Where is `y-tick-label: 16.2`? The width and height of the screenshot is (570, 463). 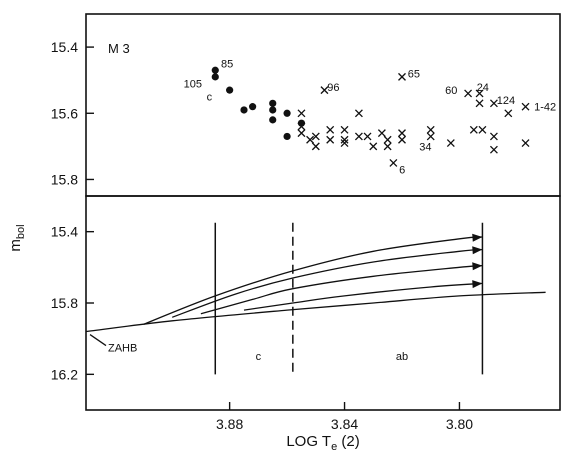 y-tick-label: 16.2 is located at coordinates (64, 374).